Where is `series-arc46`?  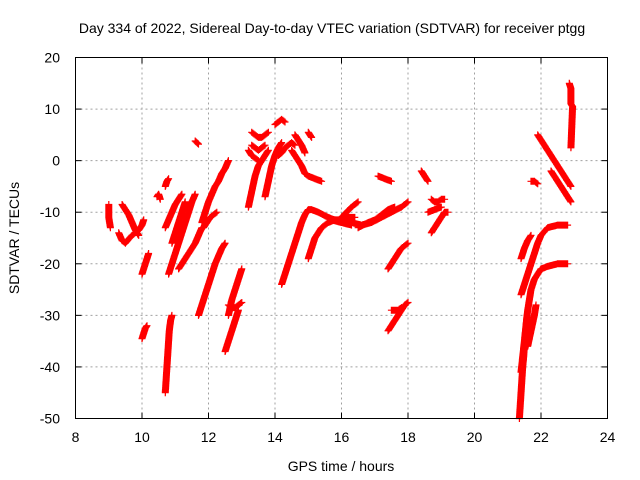
series-arc46 is located at coordinates (526, 247).